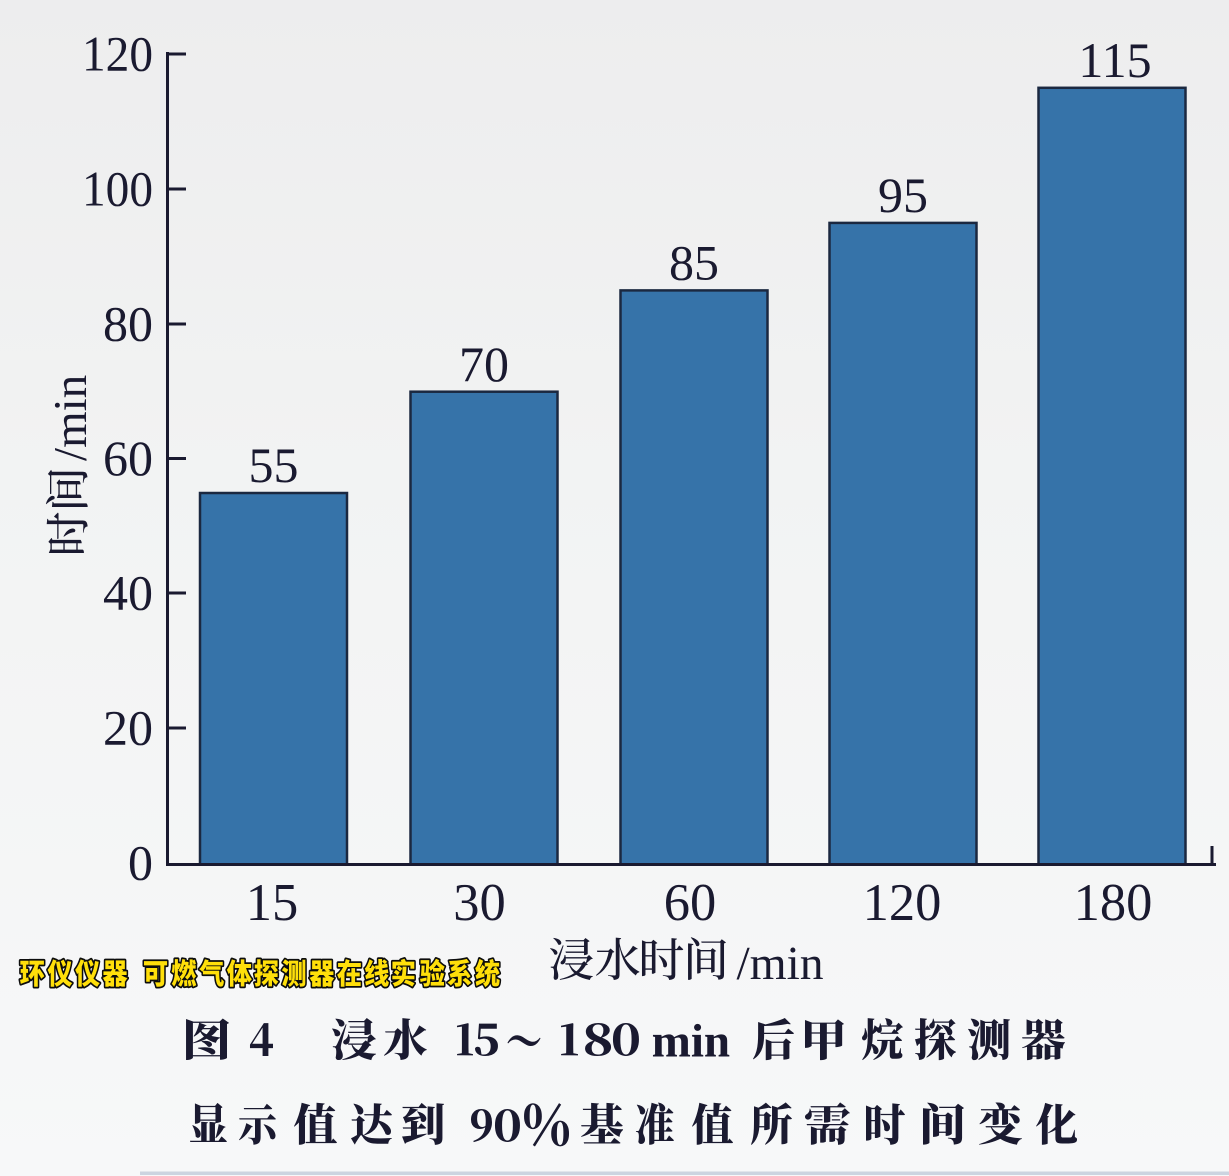 The image size is (1229, 1176). I want to click on svg-text: 85, so click(694, 263).